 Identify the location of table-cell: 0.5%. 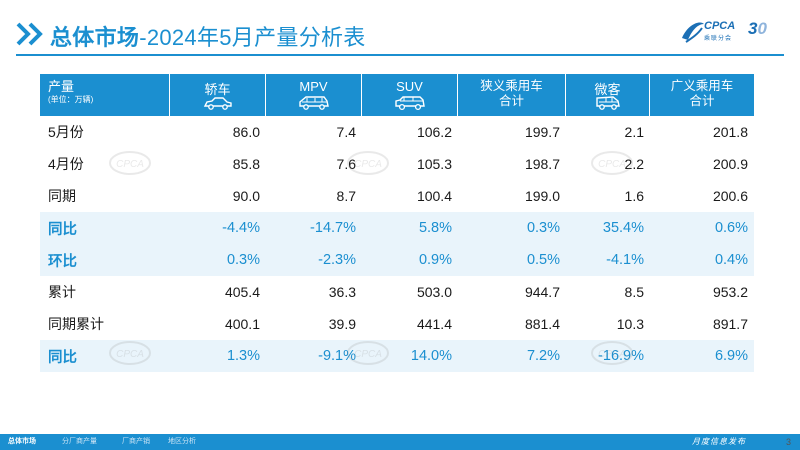
(543, 260).